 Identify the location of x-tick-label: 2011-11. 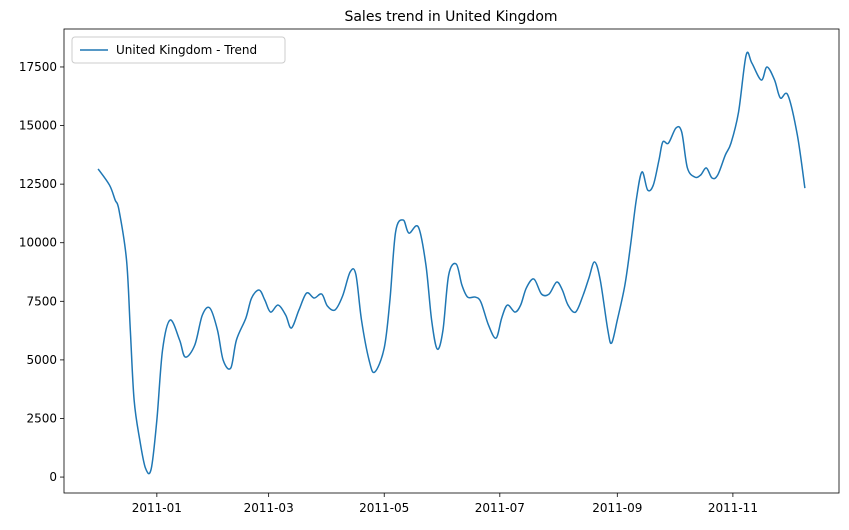
(733, 508).